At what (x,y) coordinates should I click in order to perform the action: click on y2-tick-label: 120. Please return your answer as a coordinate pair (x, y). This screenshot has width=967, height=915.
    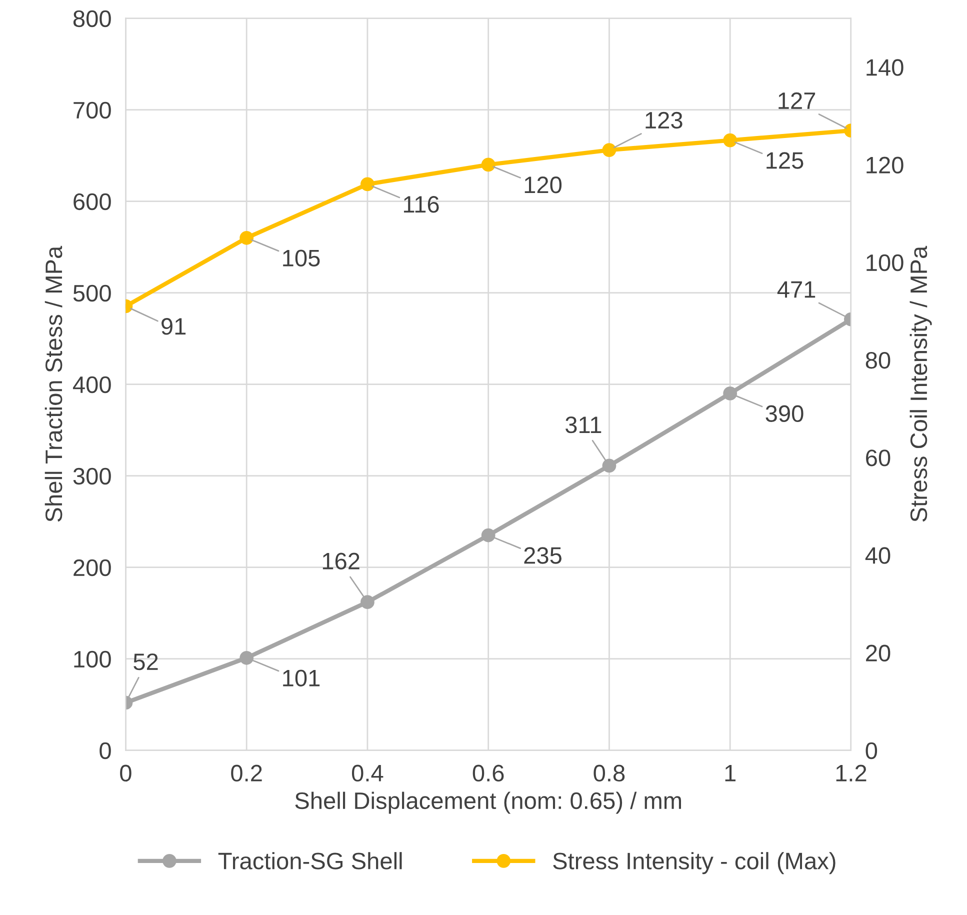
    Looking at the image, I should click on (885, 165).